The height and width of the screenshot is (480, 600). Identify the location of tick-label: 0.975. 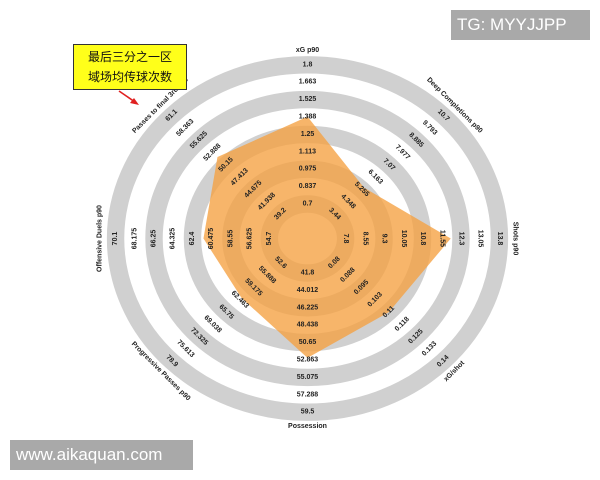
(308, 169).